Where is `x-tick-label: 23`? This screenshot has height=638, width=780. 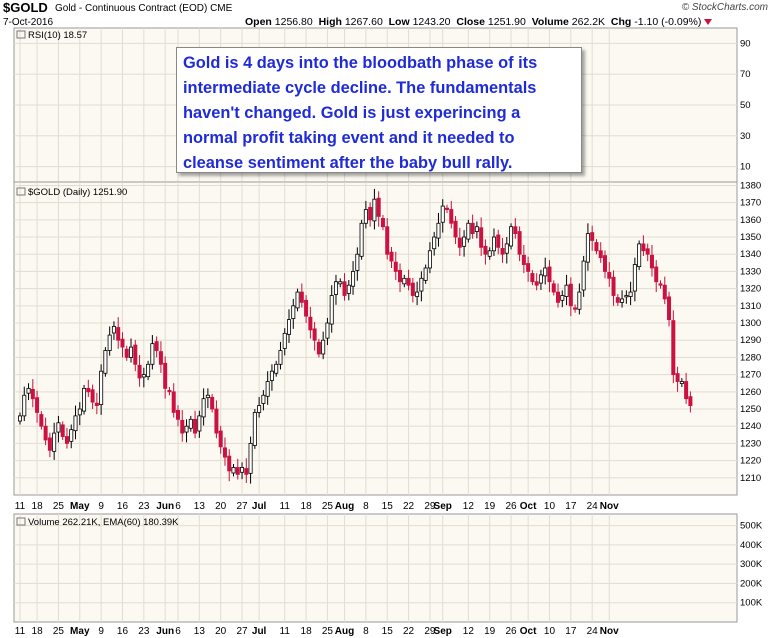
x-tick-label: 23 is located at coordinates (144, 631).